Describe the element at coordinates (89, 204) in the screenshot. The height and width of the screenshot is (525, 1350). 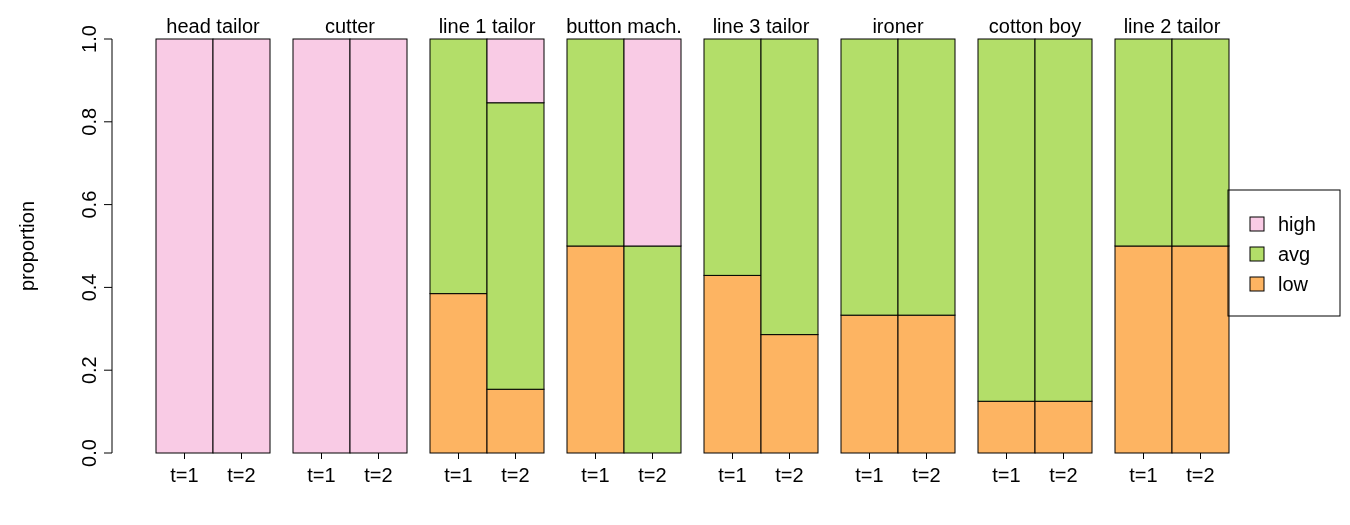
I see `y-tick-label: 0.6` at that location.